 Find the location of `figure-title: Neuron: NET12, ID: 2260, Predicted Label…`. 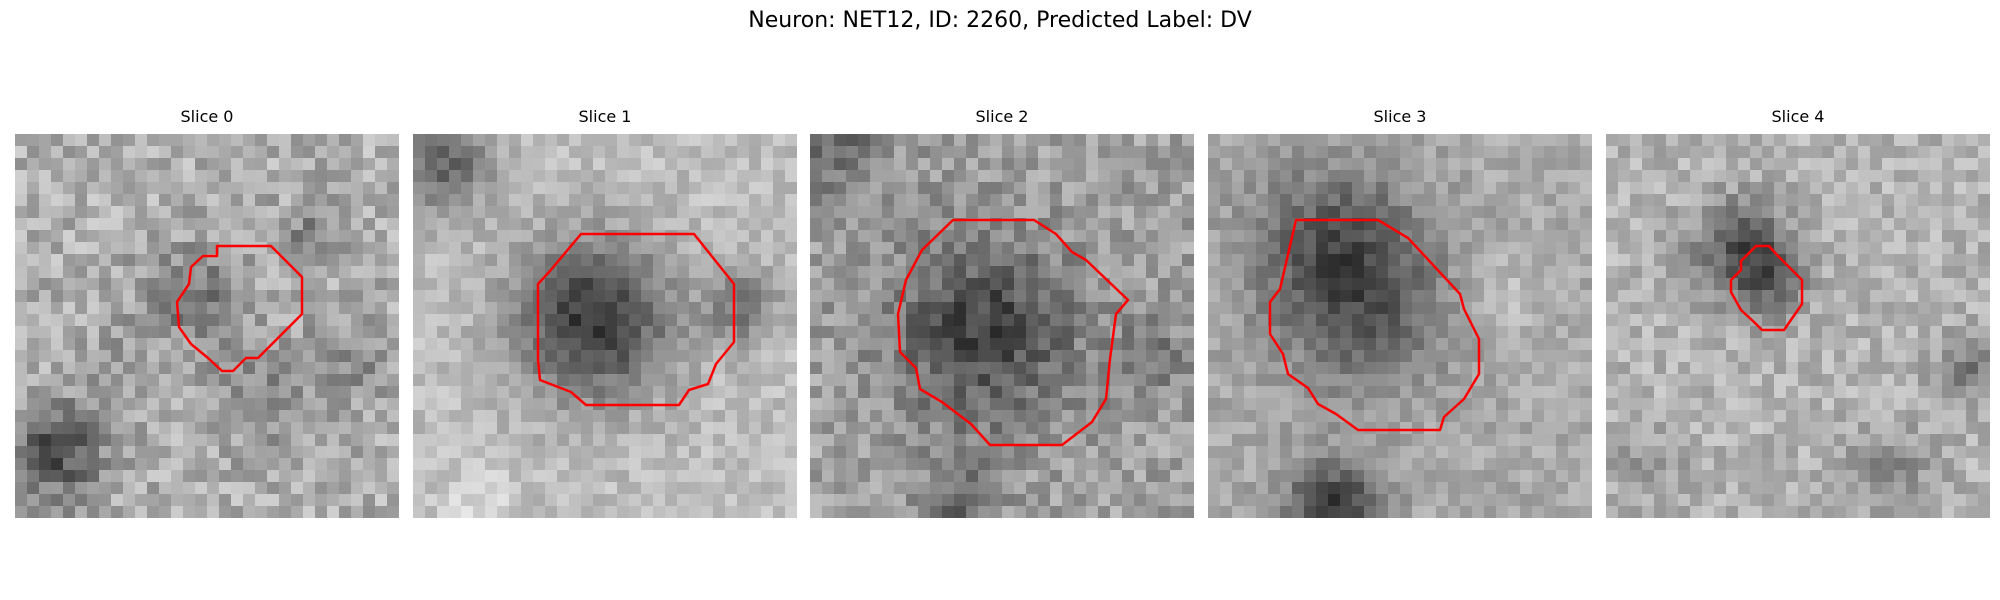

figure-title: Neuron: NET12, ID: 2260, Predicted Label… is located at coordinates (1000, 20).